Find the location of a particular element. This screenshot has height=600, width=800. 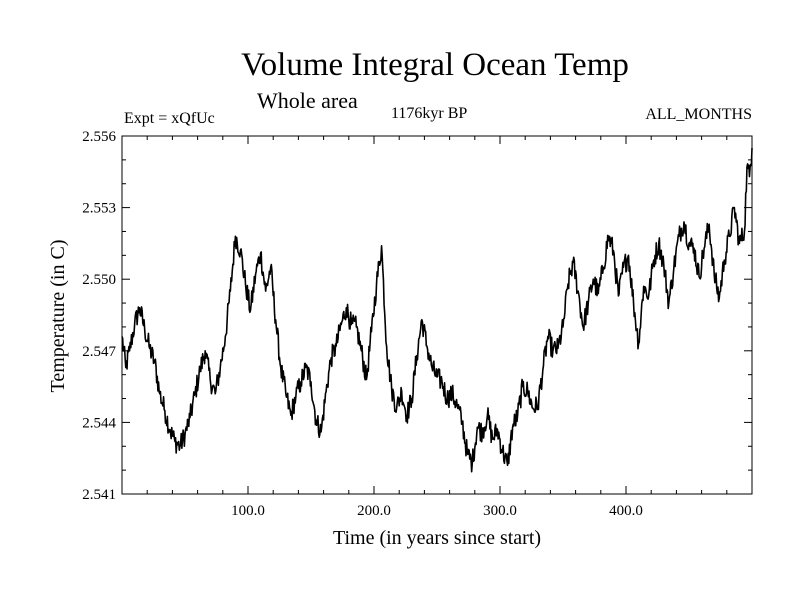

y-tick-label: 2.553 is located at coordinates (99, 209).